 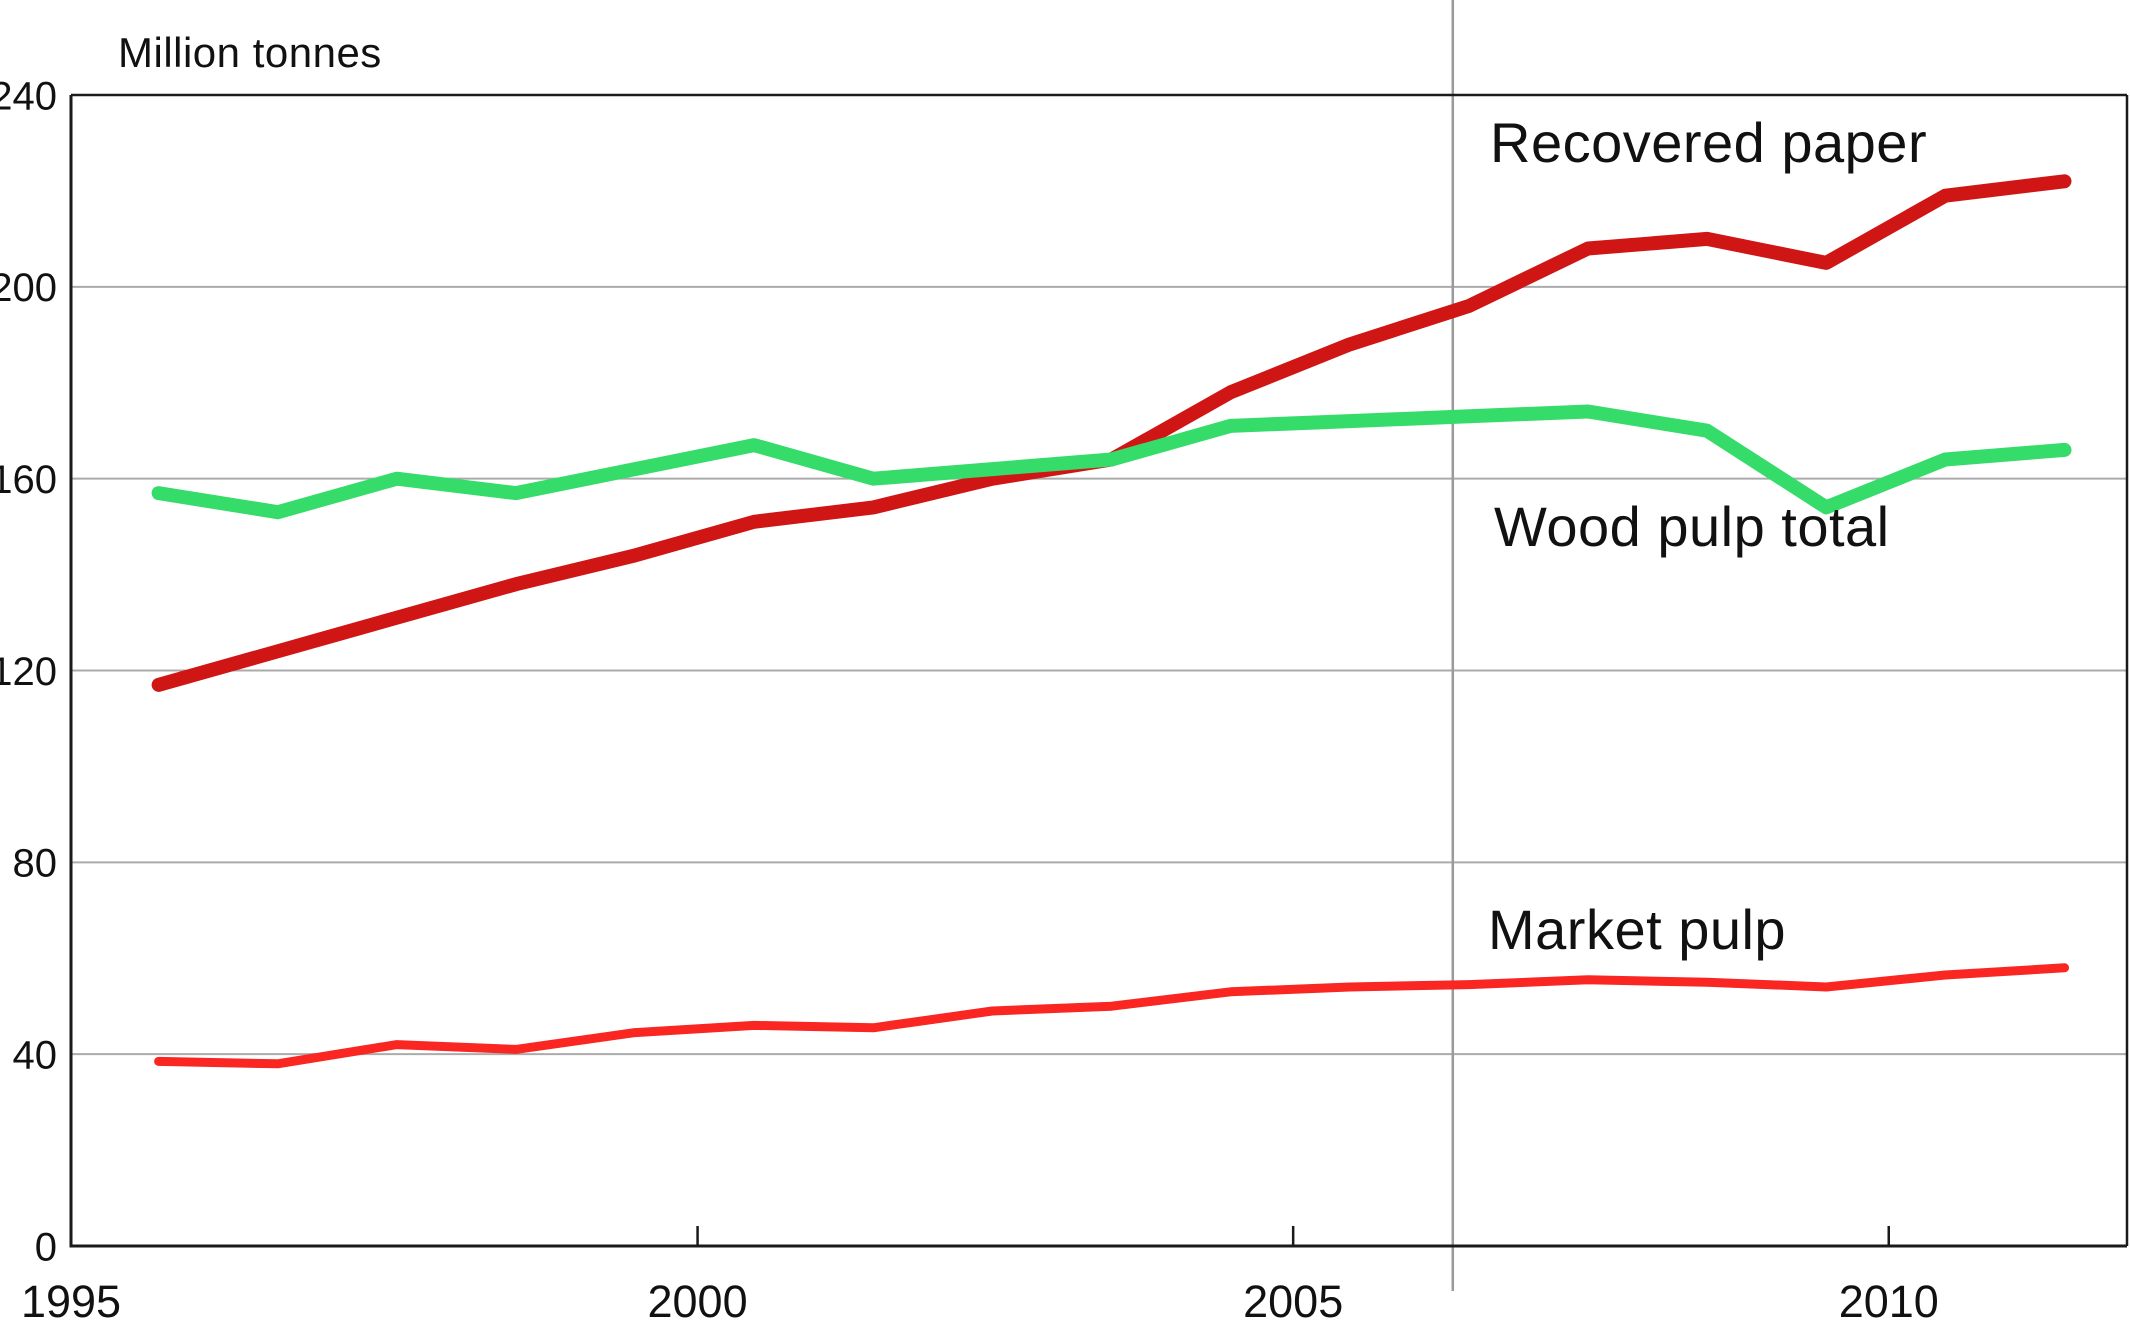 What do you see at coordinates (1637, 929) in the screenshot?
I see `series-label-market-pulp: Market pulp` at bounding box center [1637, 929].